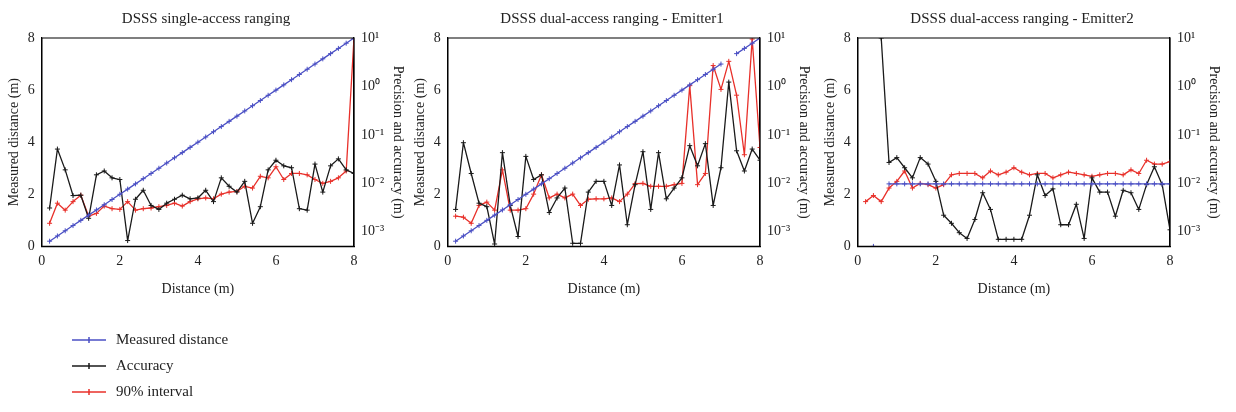  Describe the element at coordinates (155, 390) in the screenshot. I see `legend-label: 90% interval` at that location.